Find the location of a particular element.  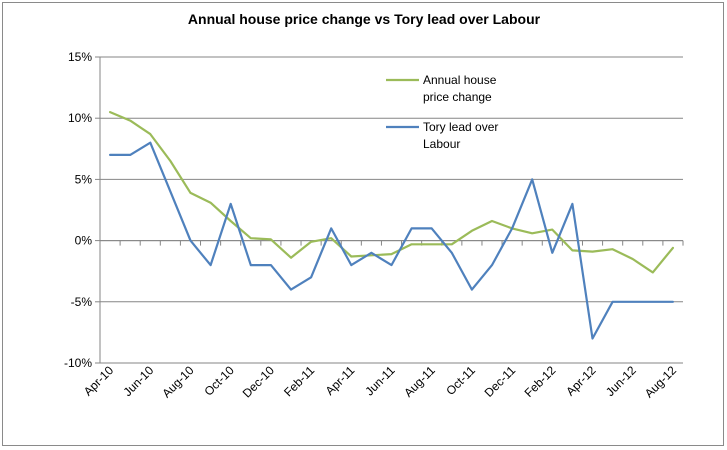

x-tick-label: Aug-10 is located at coordinates (177, 381).